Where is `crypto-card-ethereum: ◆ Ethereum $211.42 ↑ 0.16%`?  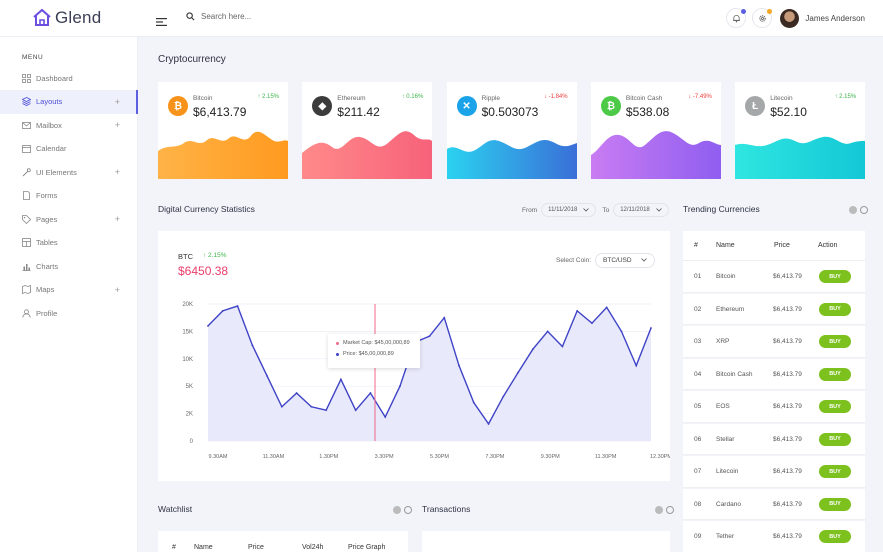 crypto-card-ethereum: ◆ Ethereum $211.42 ↑ 0.16% is located at coordinates (367, 130).